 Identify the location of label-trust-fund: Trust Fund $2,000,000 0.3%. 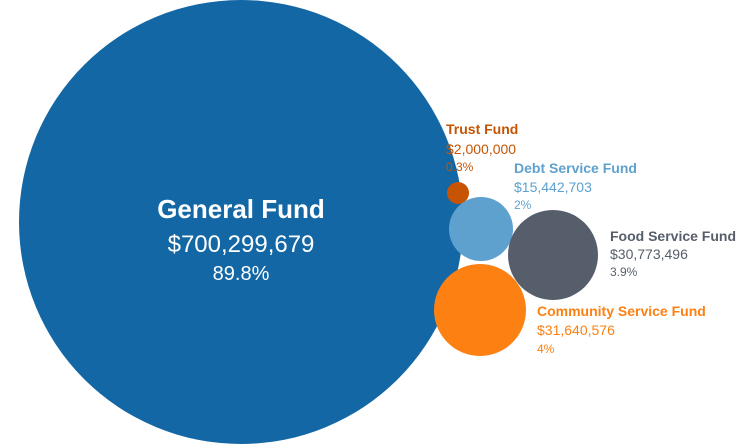
(482, 147).